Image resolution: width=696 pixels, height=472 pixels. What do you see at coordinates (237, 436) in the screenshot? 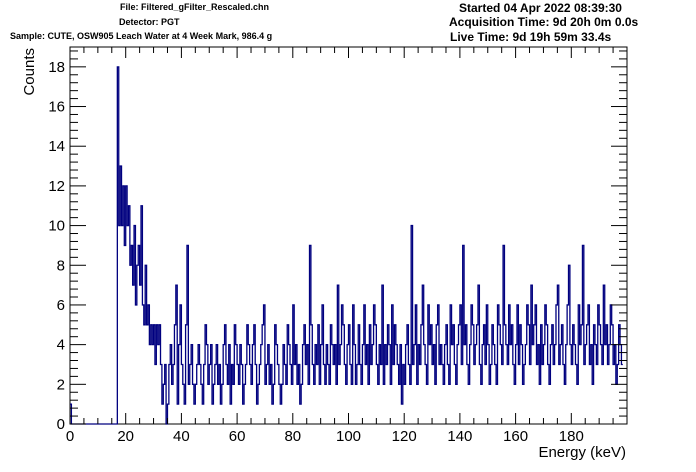
I see `x-tick-label: 60` at bounding box center [237, 436].